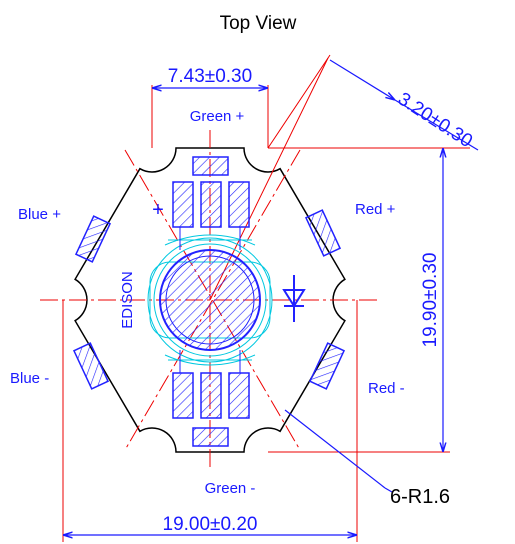  I want to click on dimension-label: 7.43±0.30, so click(210, 76).